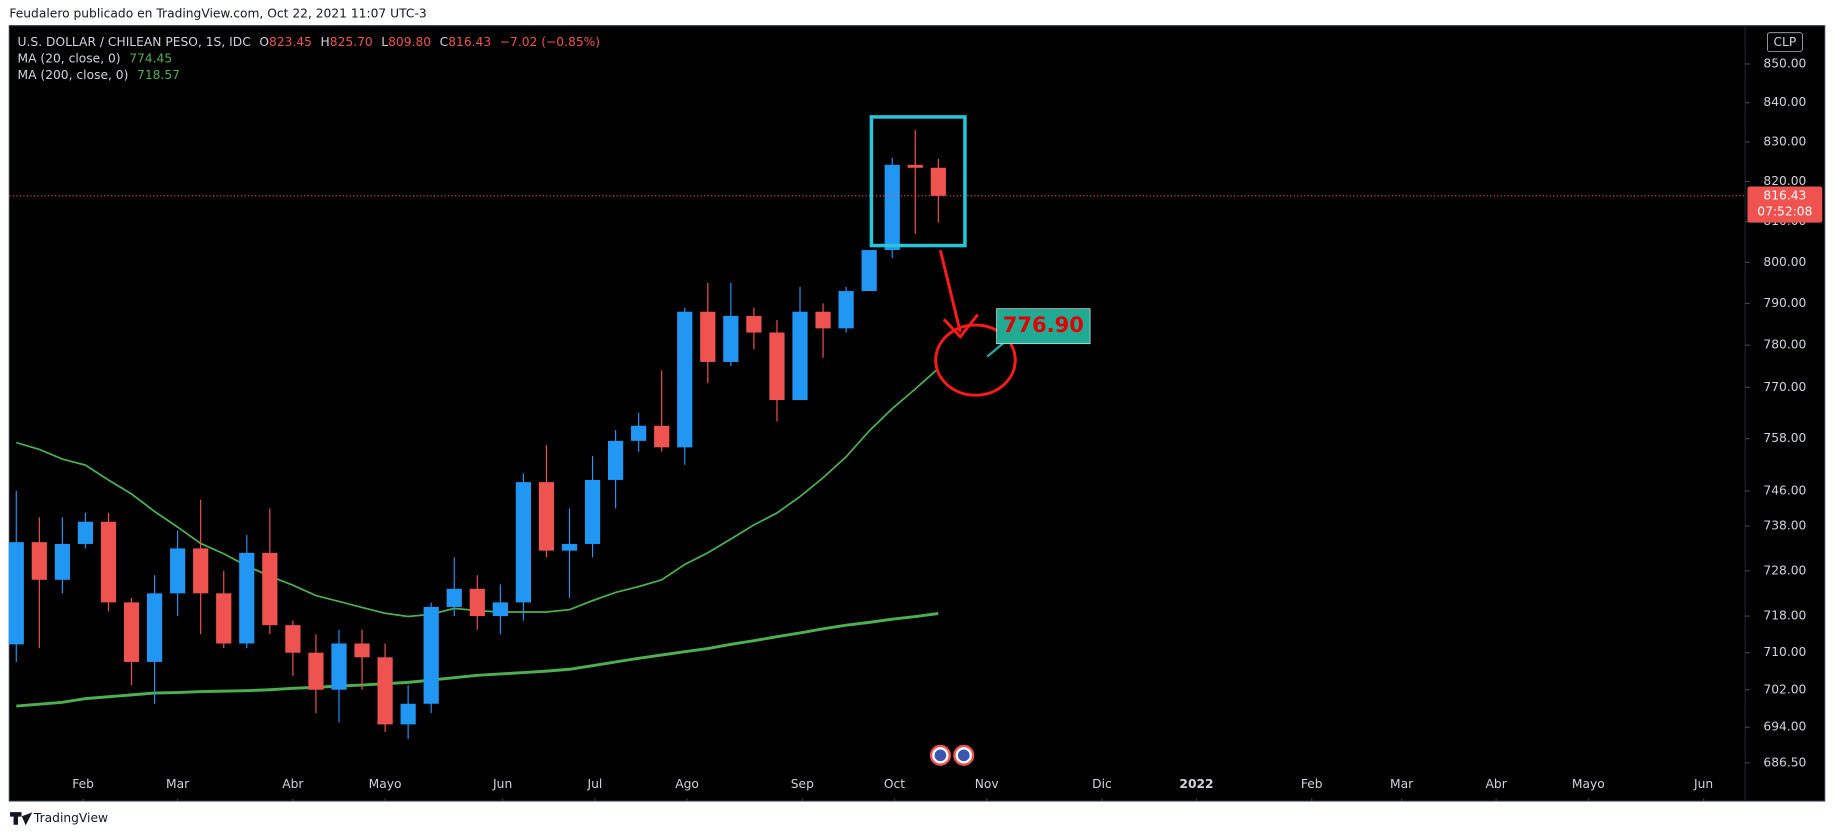 Image resolution: width=1834 pixels, height=836 pixels. Describe the element at coordinates (987, 784) in the screenshot. I see `x-tick-label: Nov` at that location.